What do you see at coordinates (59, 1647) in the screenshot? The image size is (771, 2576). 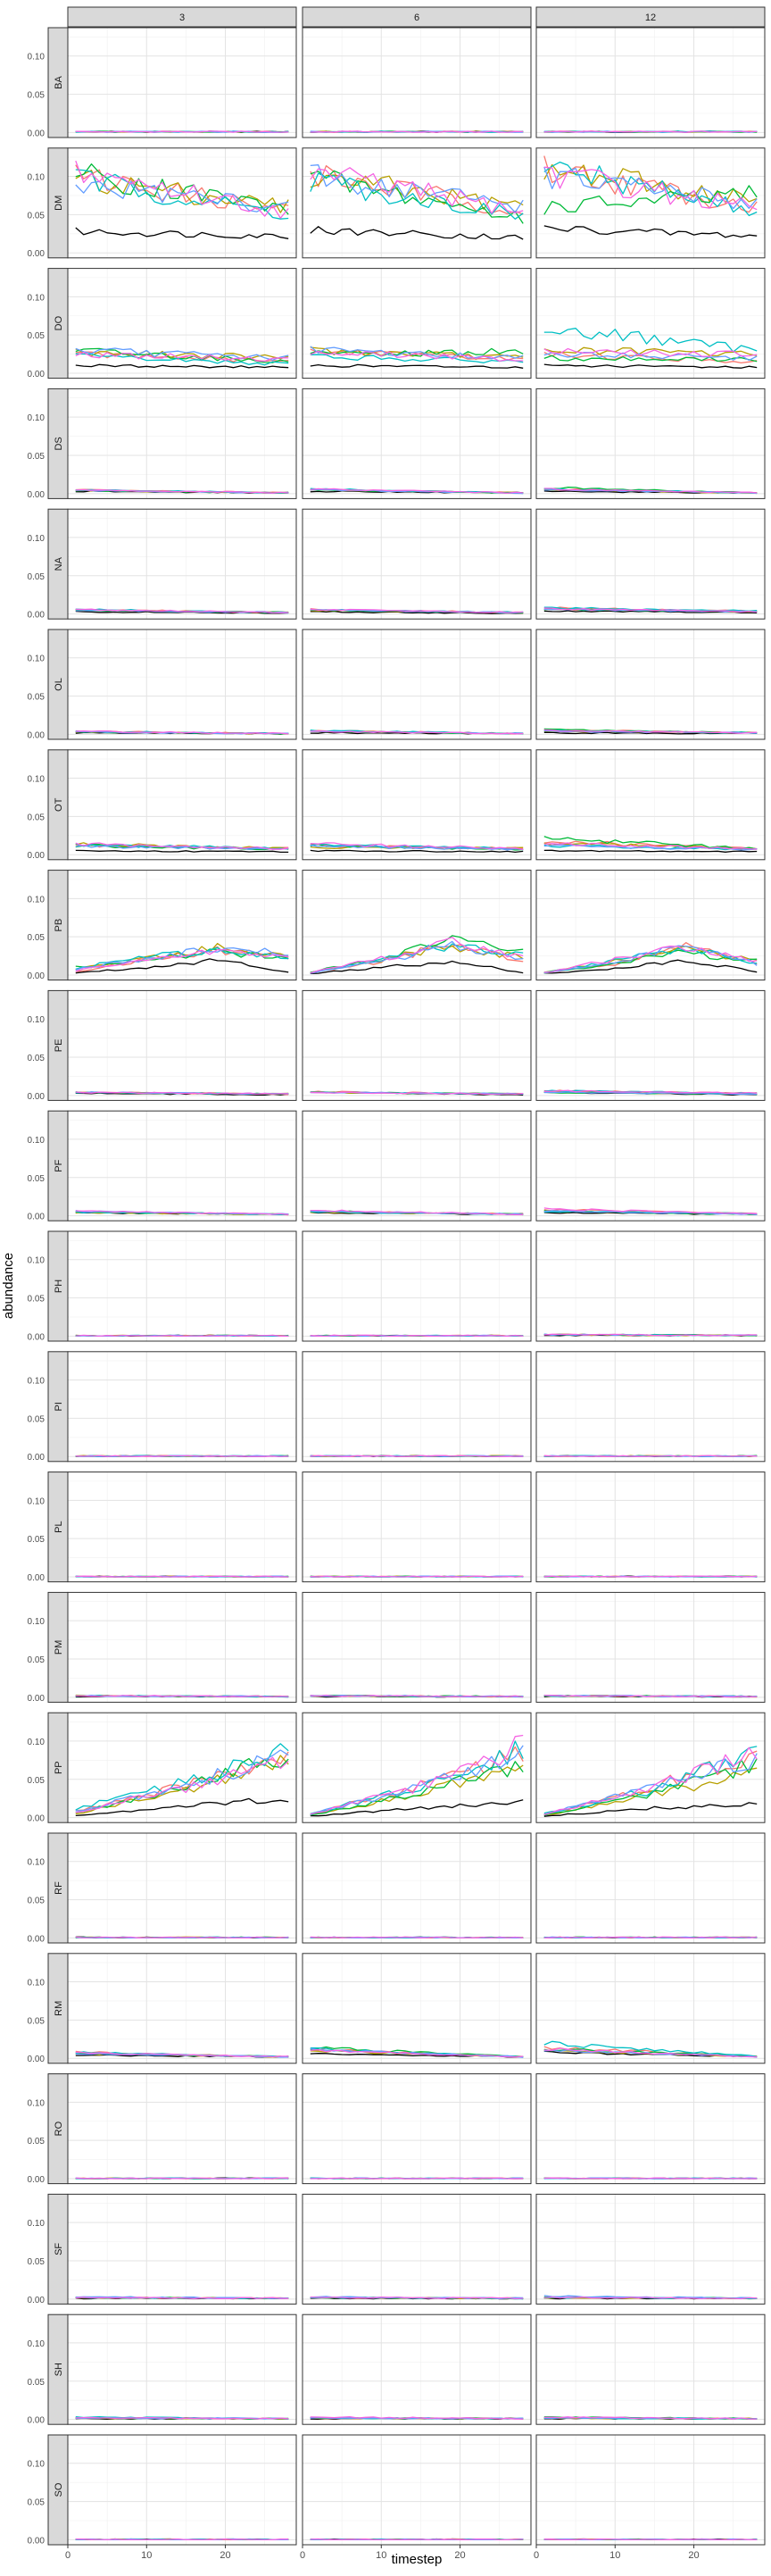 I see `row-strip-label: PM` at bounding box center [59, 1647].